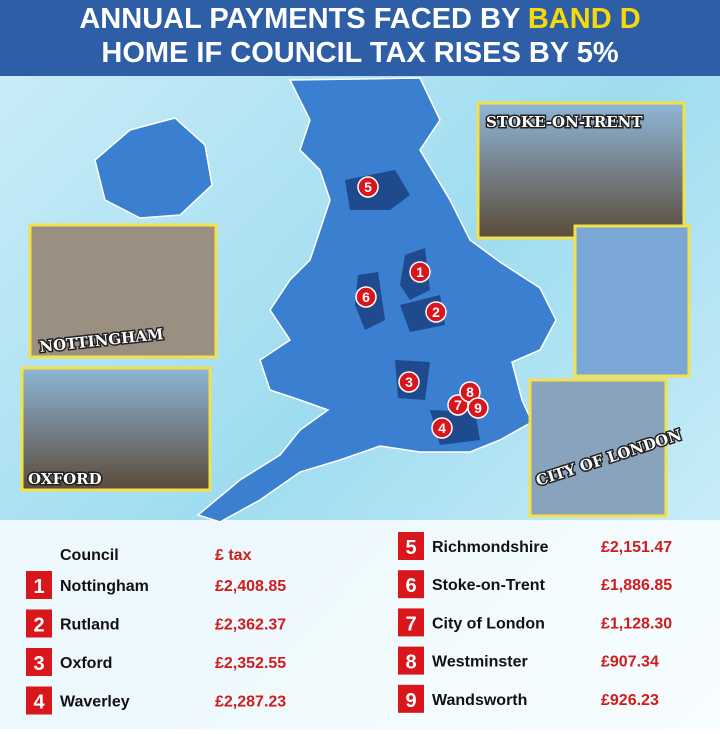  Describe the element at coordinates (65, 479) in the screenshot. I see `photo-label: OXFORD` at that location.